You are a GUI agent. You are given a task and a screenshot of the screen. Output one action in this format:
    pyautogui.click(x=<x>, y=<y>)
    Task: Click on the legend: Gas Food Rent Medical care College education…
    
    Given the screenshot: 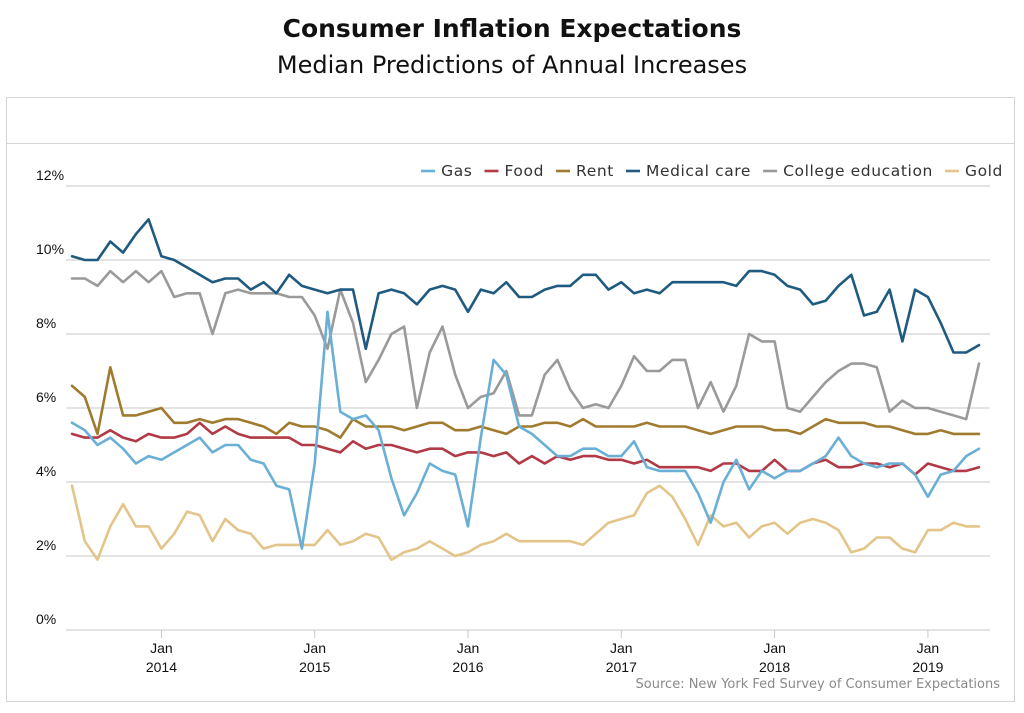 What is the action you would take?
    pyautogui.click(x=712, y=171)
    